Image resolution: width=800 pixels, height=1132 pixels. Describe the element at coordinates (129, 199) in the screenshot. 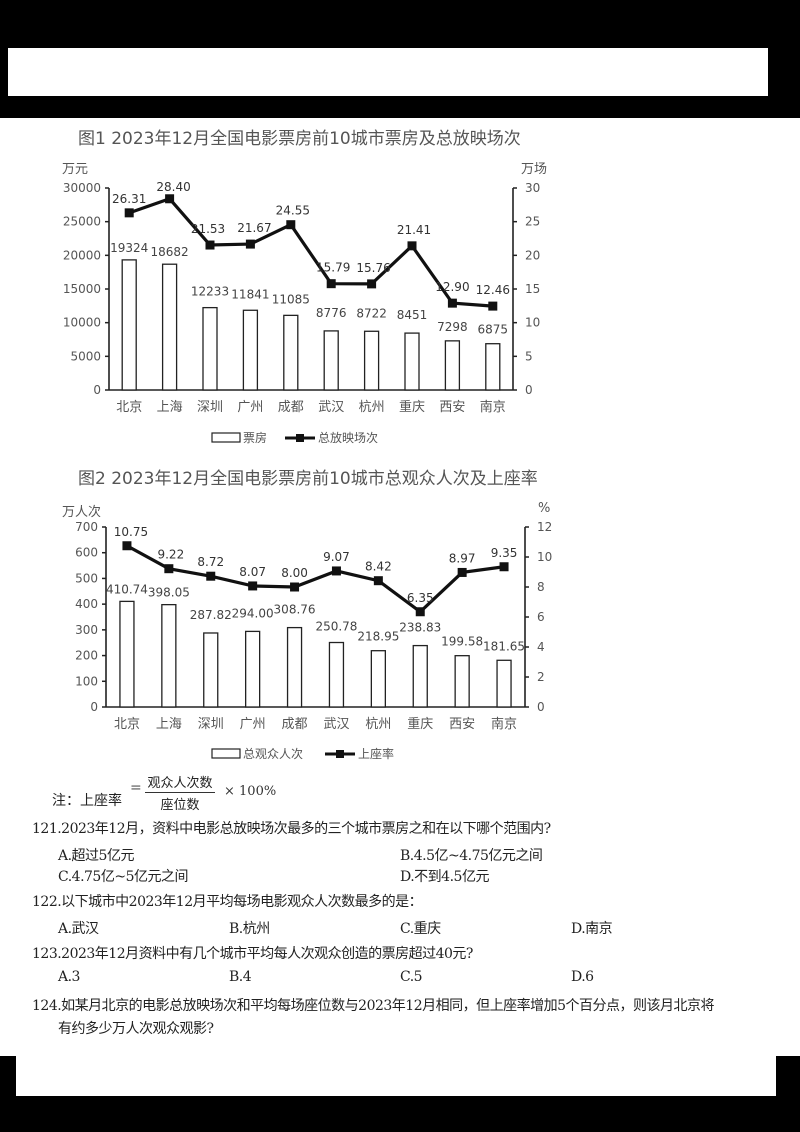

I see `line-value-label: 26.31` at that location.